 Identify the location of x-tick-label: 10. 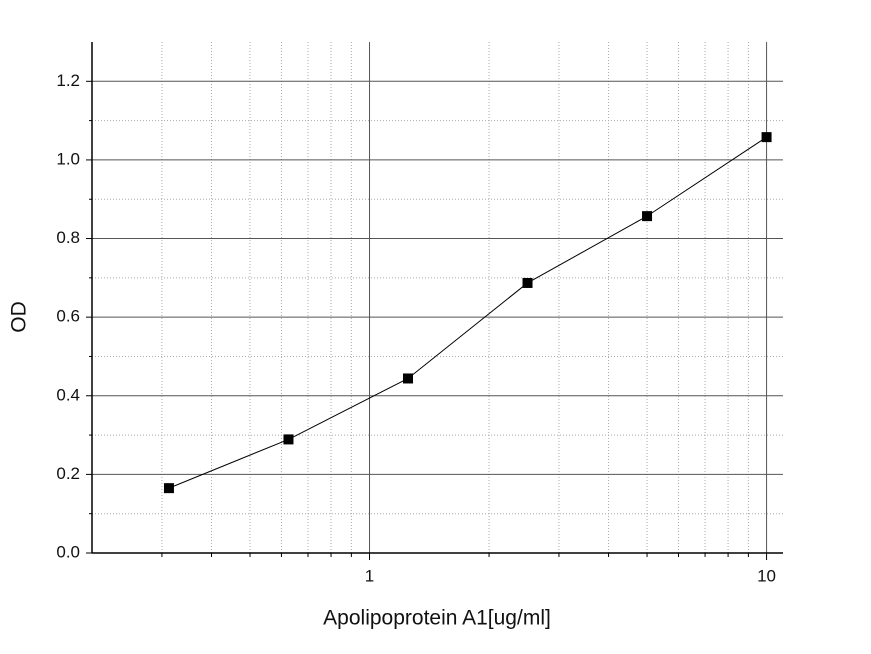
(766, 575).